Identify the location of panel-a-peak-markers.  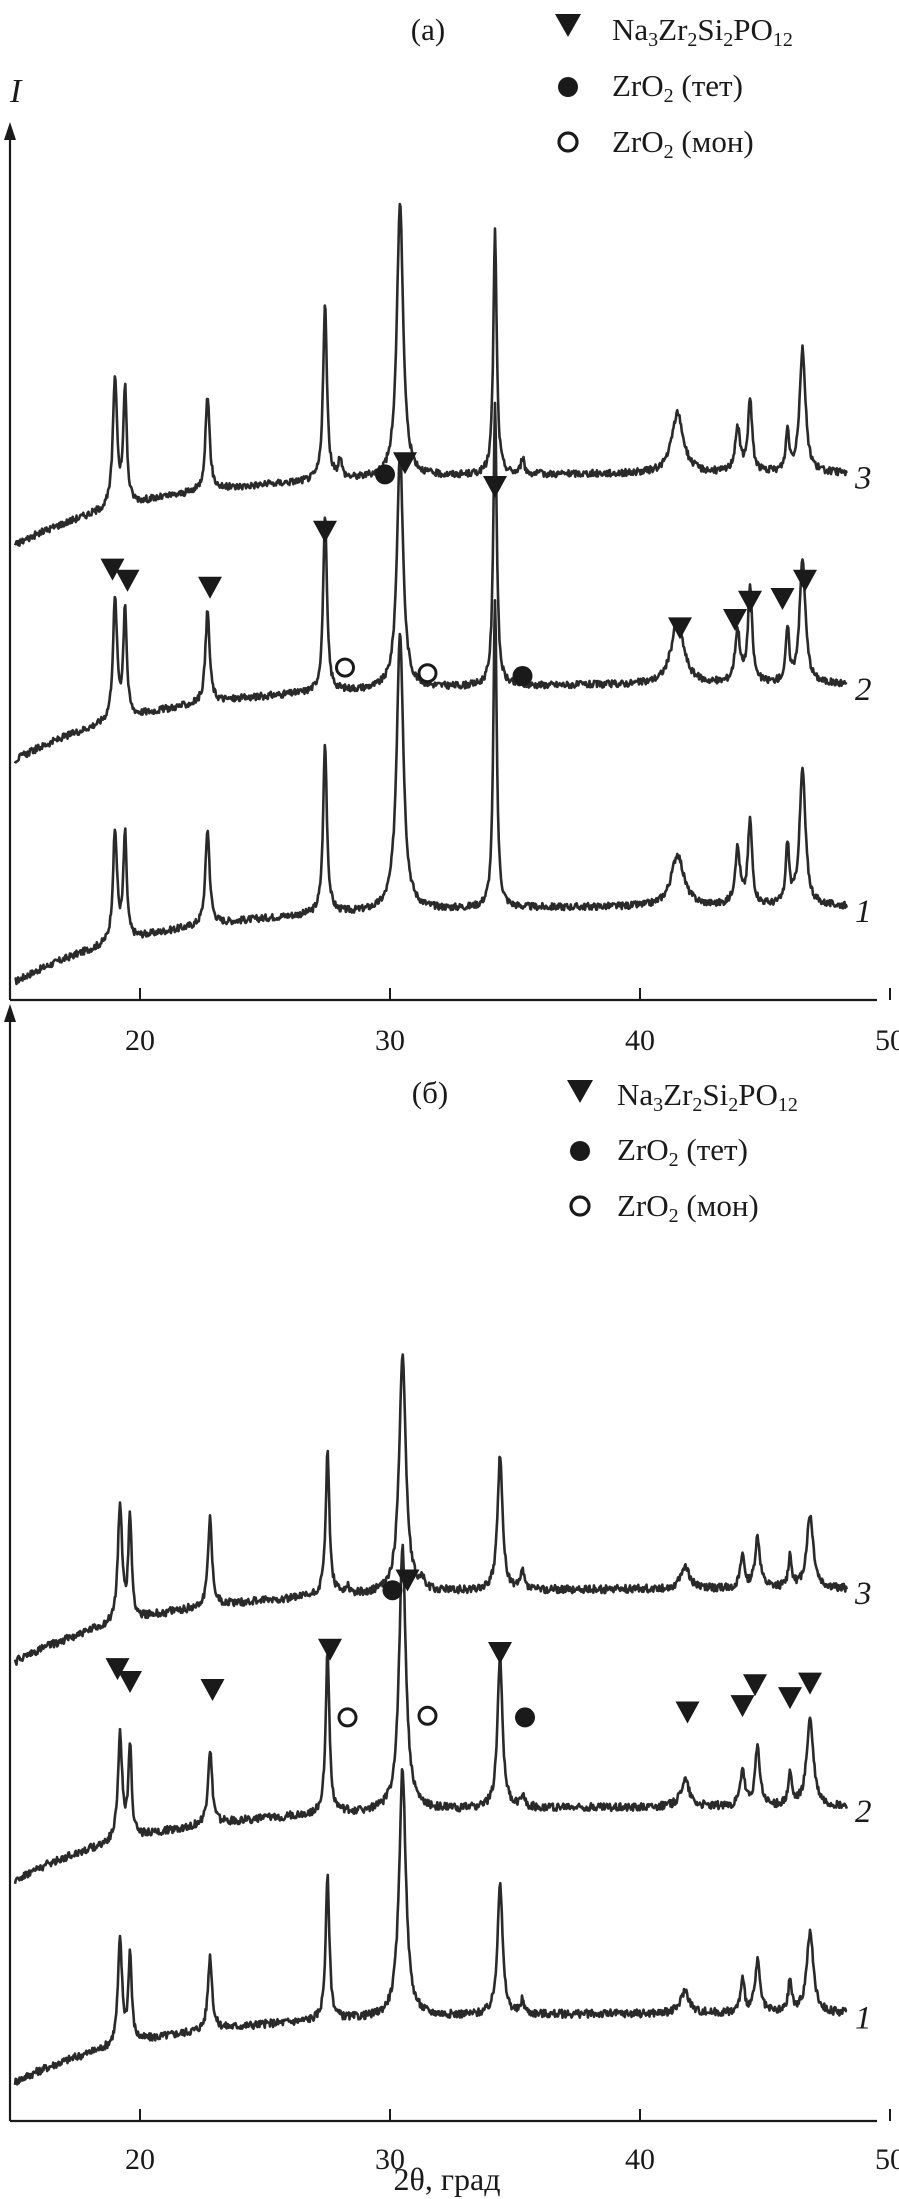
(458, 569).